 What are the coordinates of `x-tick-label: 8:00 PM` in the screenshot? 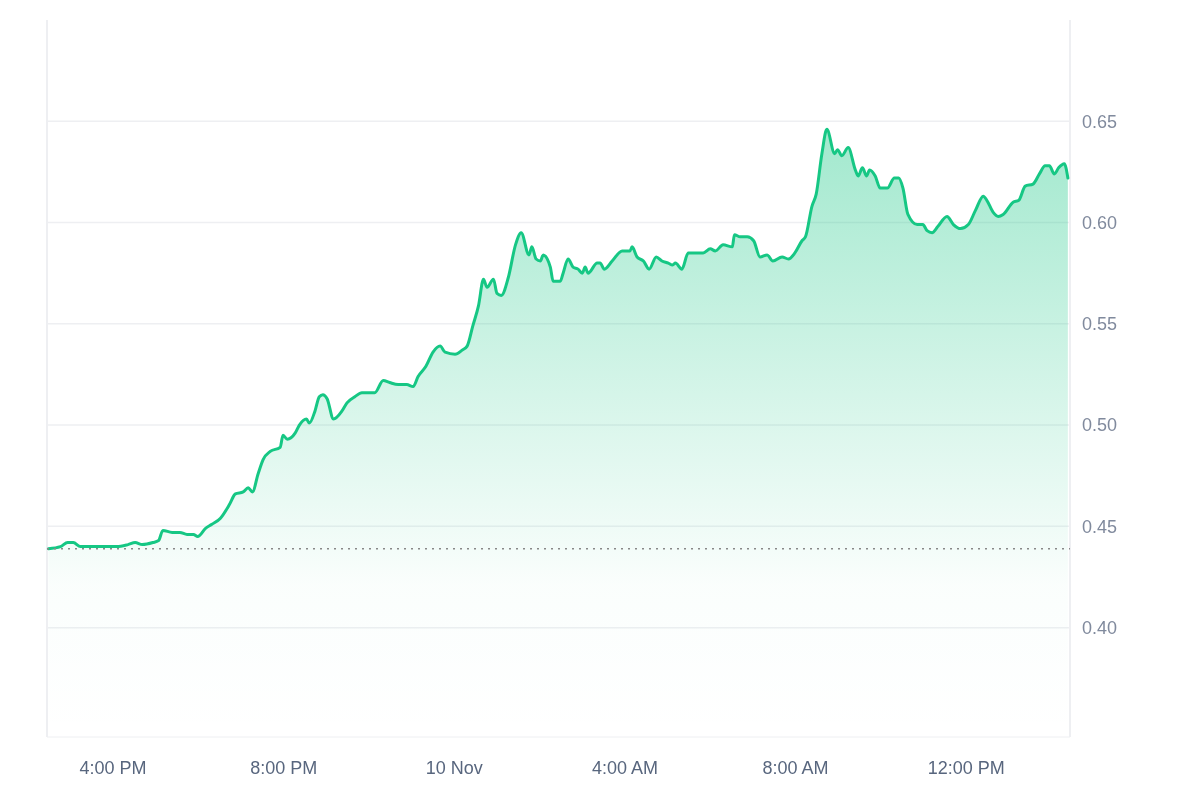 It's located at (284, 768).